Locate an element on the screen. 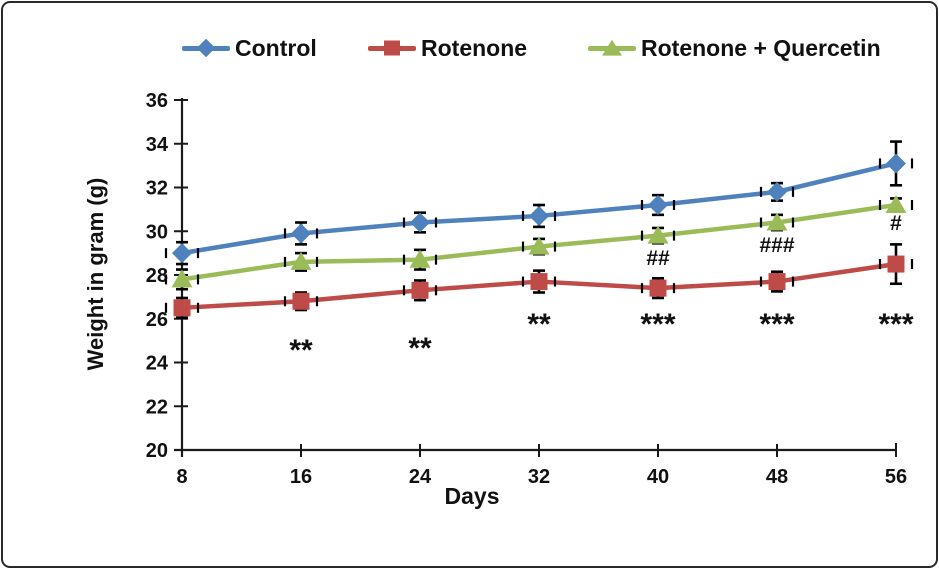 The height and width of the screenshot is (569, 939). y-tick-label: 34 is located at coordinates (157, 145).